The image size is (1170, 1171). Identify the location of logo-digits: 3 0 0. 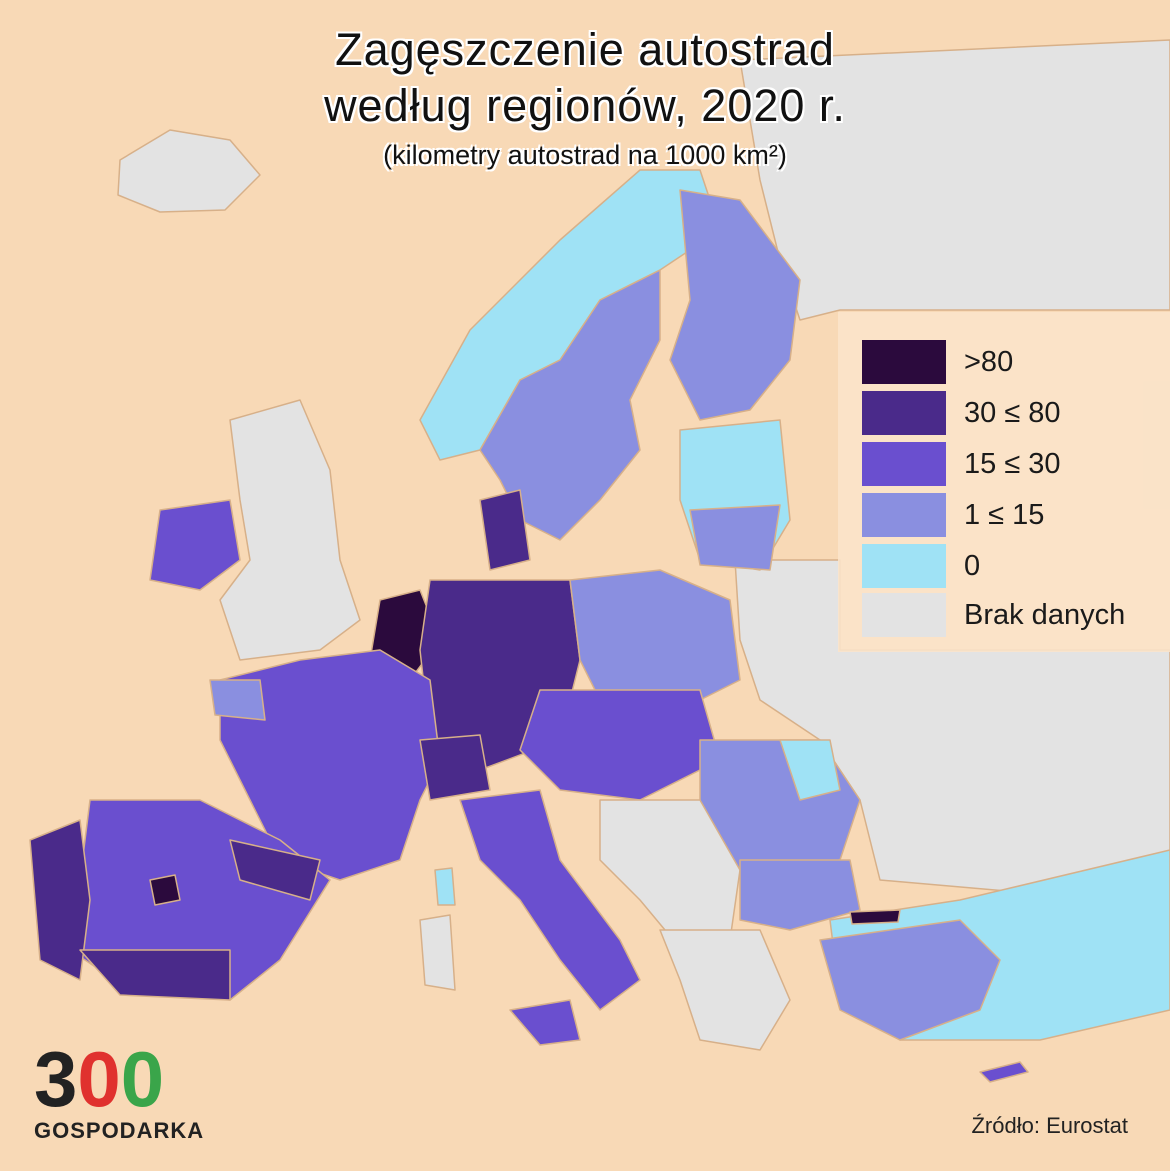
(134, 1079).